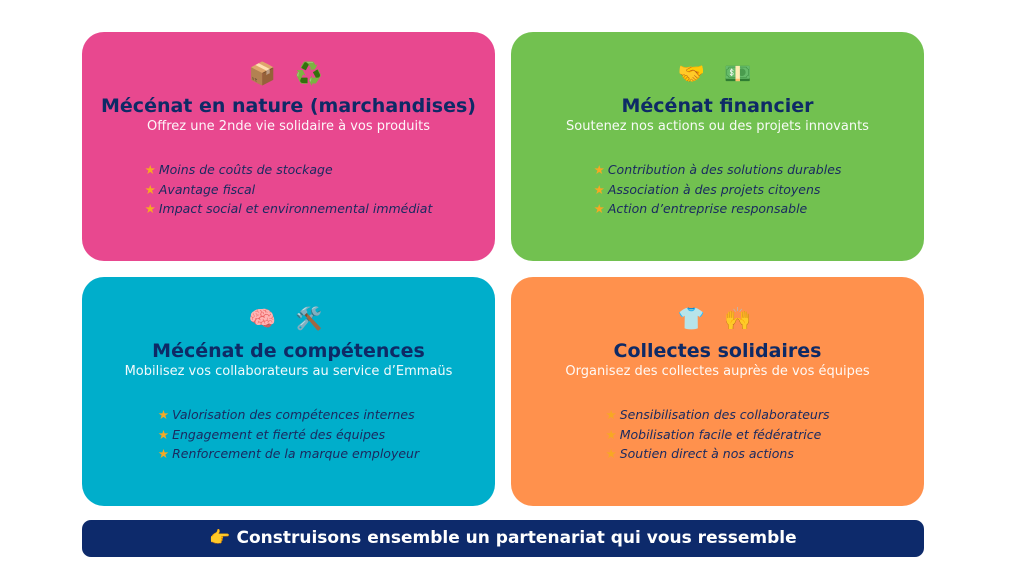  What do you see at coordinates (717, 351) in the screenshot?
I see `card-title: Collectes solidaires` at bounding box center [717, 351].